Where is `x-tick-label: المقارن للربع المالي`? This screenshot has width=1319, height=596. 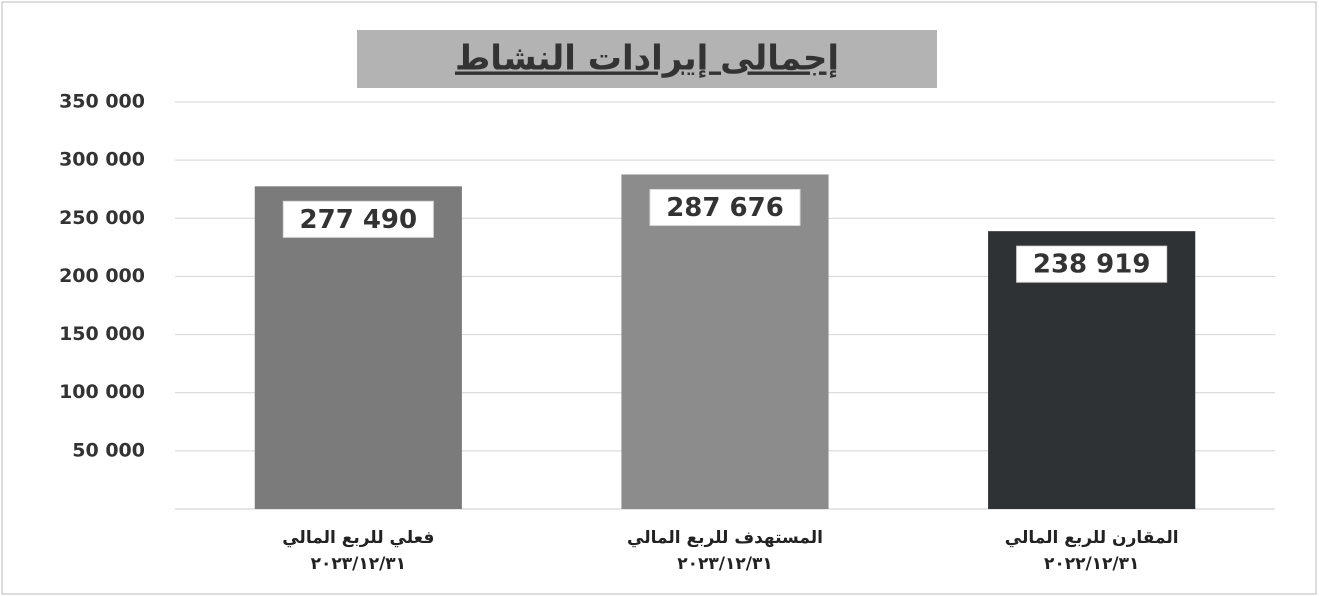
x-tick-label: المقارن للربع المالي is located at coordinates (1092, 538).